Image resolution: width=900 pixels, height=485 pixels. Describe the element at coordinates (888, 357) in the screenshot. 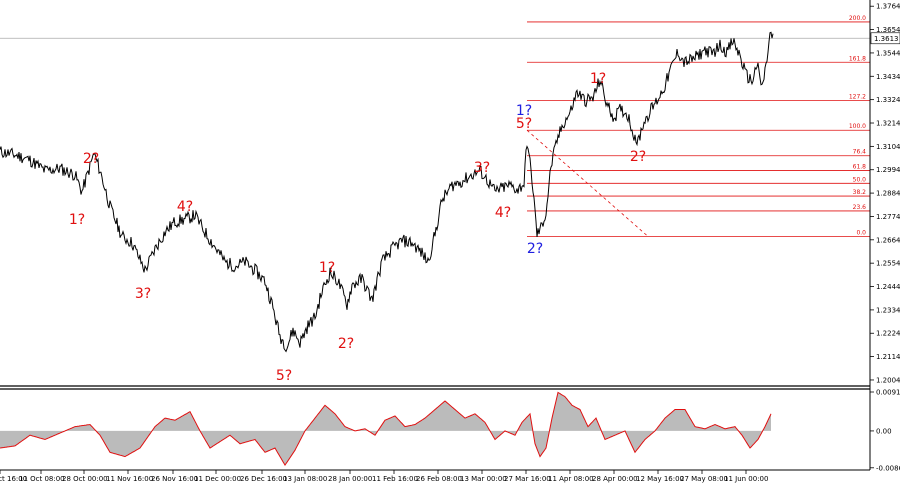

I see `y-tick-label: 1.2114` at that location.